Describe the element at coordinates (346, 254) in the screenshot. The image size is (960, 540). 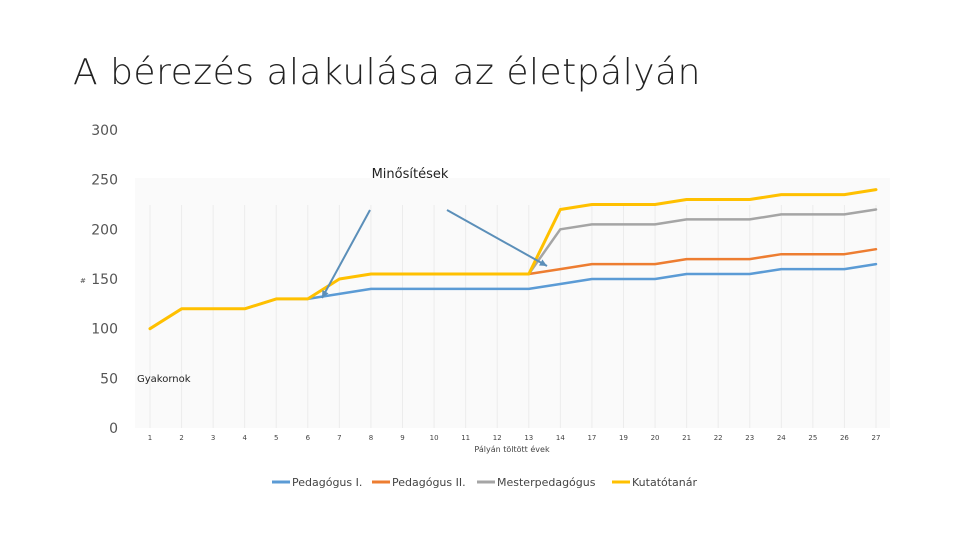
I see `annotation-arrow-left` at that location.